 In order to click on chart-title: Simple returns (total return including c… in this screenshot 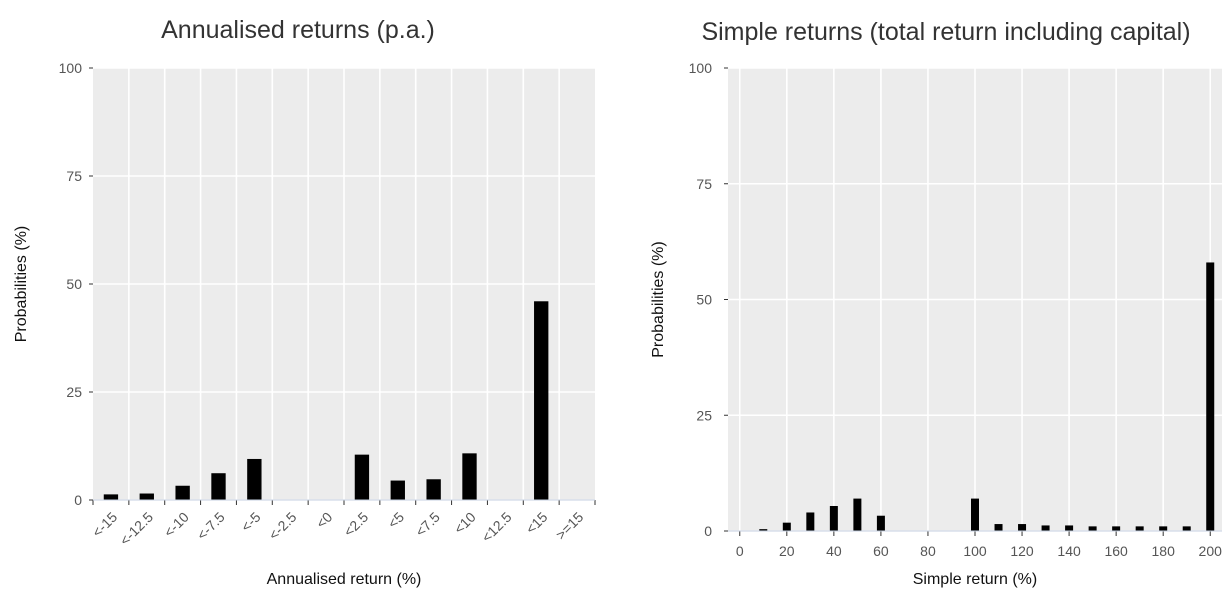, I will do `click(945, 32)`.